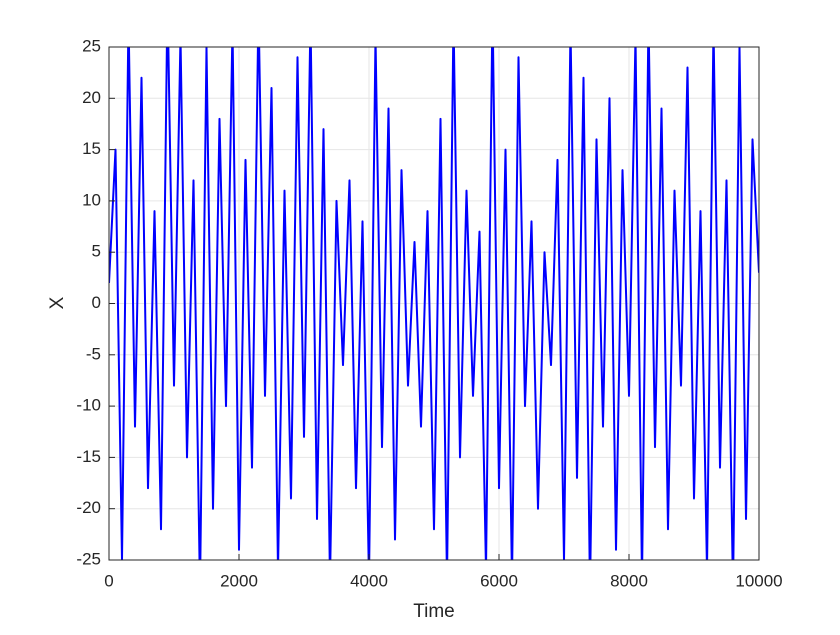  What do you see at coordinates (57, 302) in the screenshot?
I see `y-axis-label: X` at bounding box center [57, 302].